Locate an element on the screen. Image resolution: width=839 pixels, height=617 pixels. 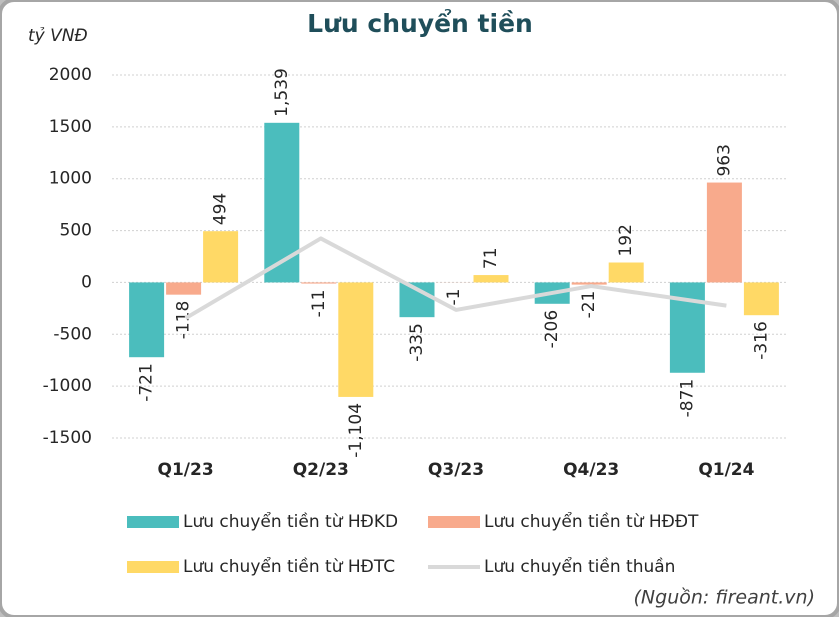
source: (Nguồn: fireant.vn) is located at coordinates (724, 598).